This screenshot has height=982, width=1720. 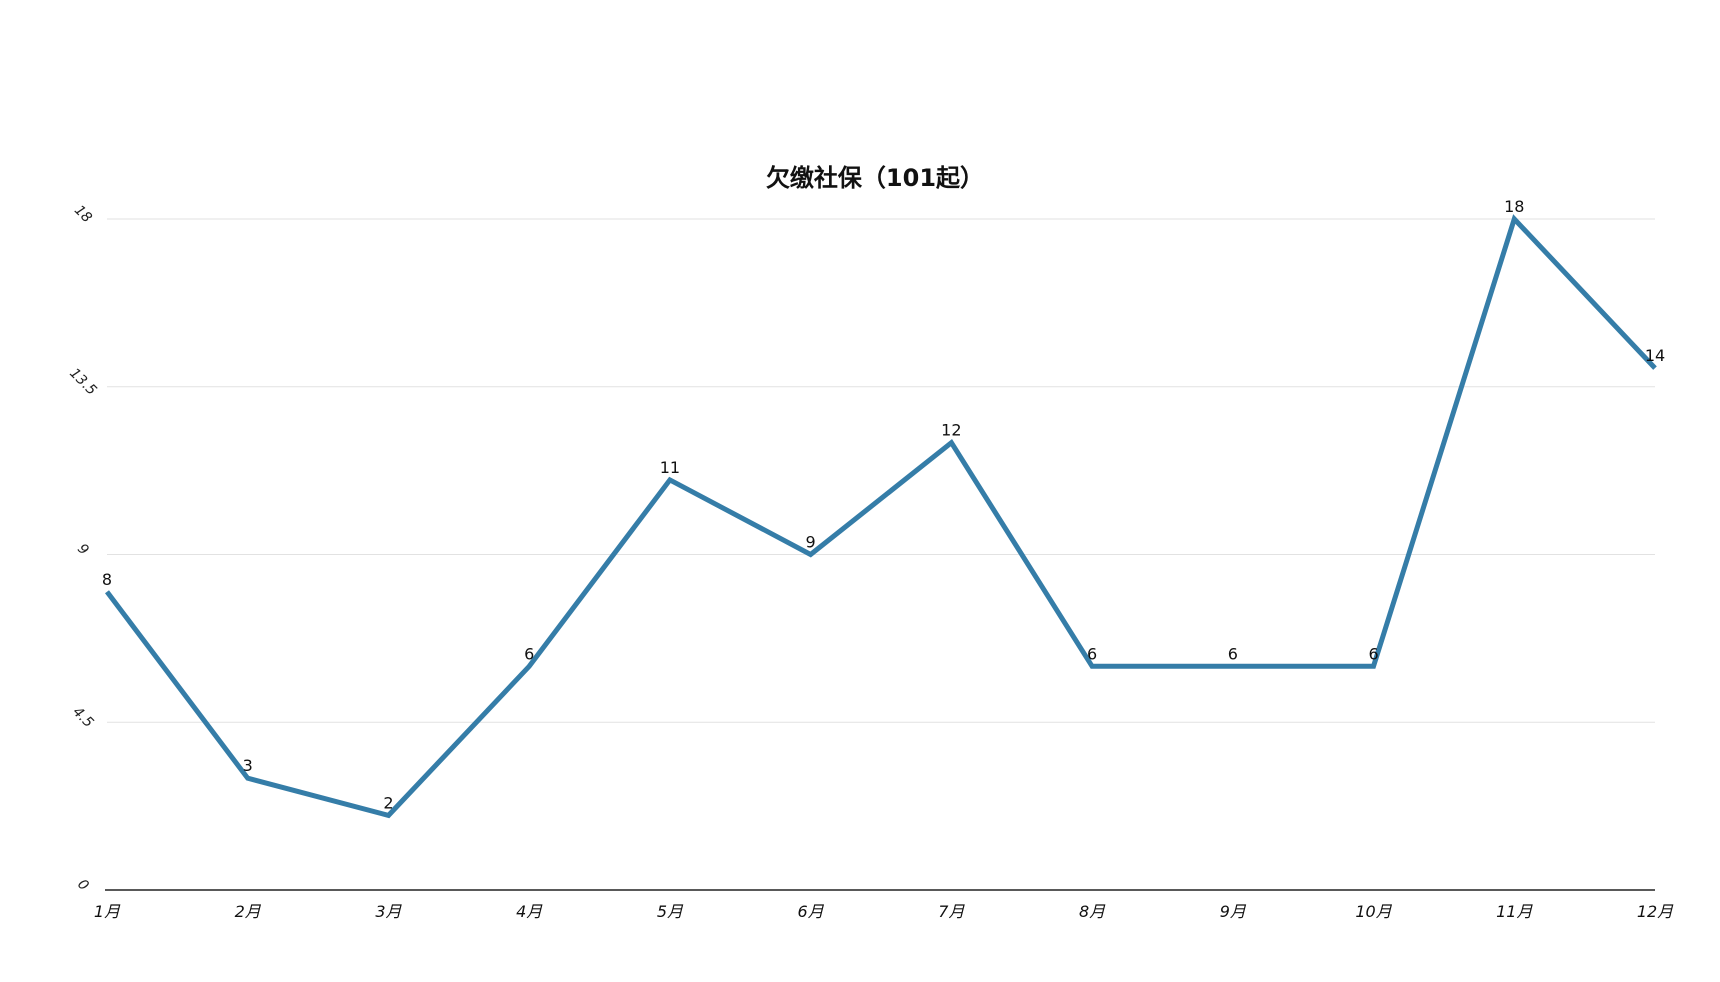 What do you see at coordinates (107, 911) in the screenshot?
I see `x-tick-label: 1月` at bounding box center [107, 911].